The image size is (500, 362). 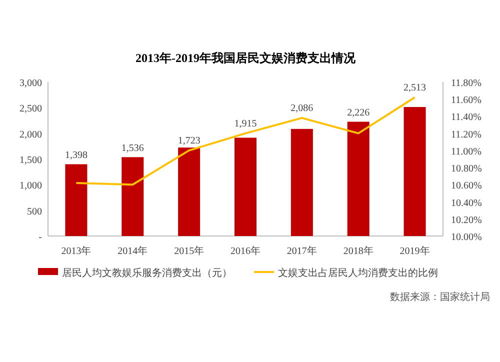 I want to click on y2-tick-label: 10.00%, so click(x=466, y=237).